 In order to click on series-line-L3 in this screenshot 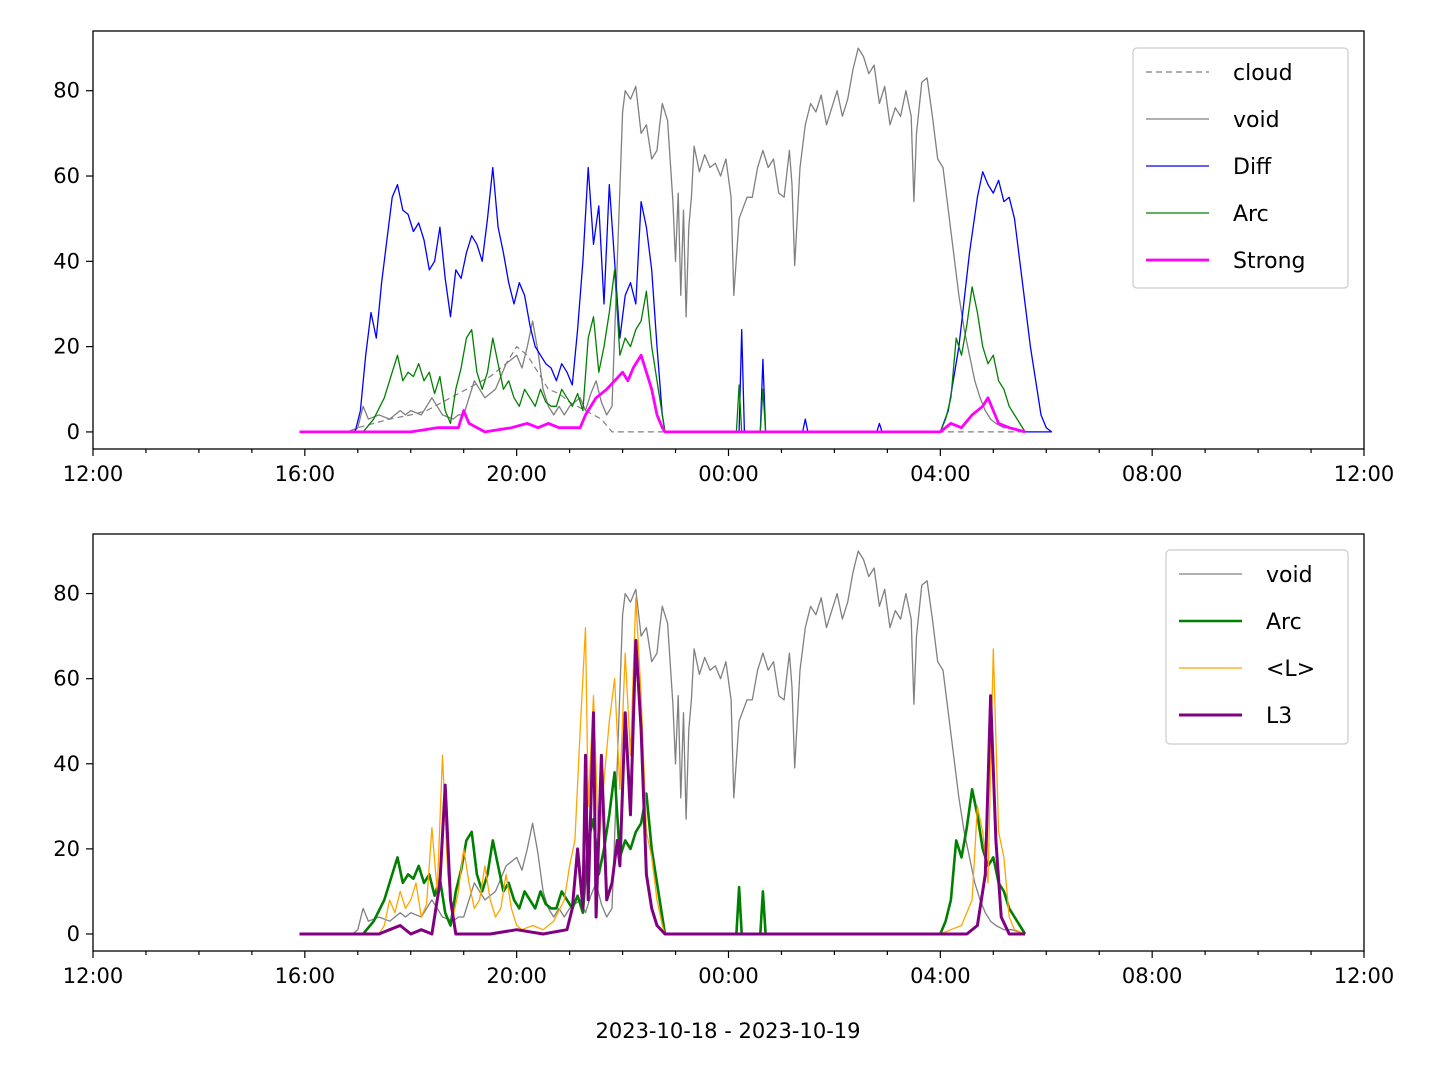, I will do `click(662, 787)`.